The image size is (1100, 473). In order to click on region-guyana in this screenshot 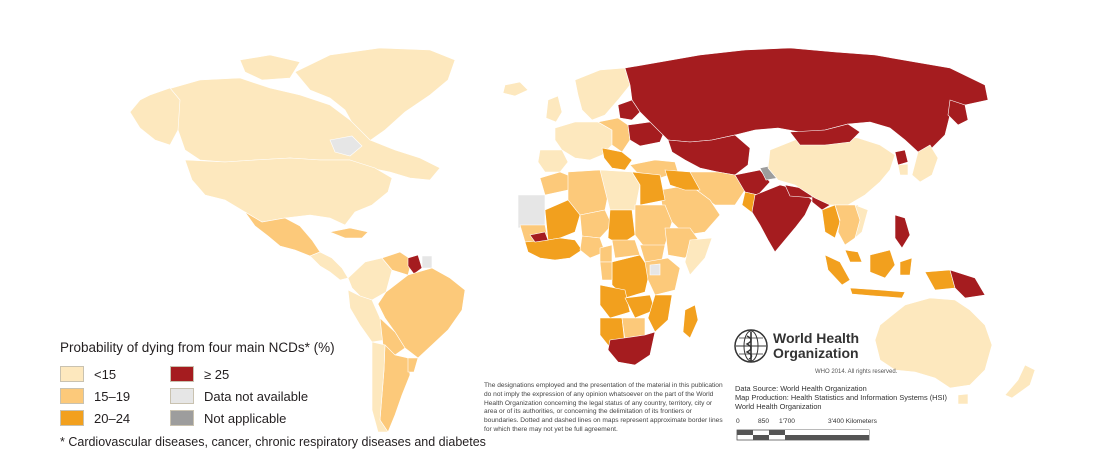, I will do `click(415, 264)`.